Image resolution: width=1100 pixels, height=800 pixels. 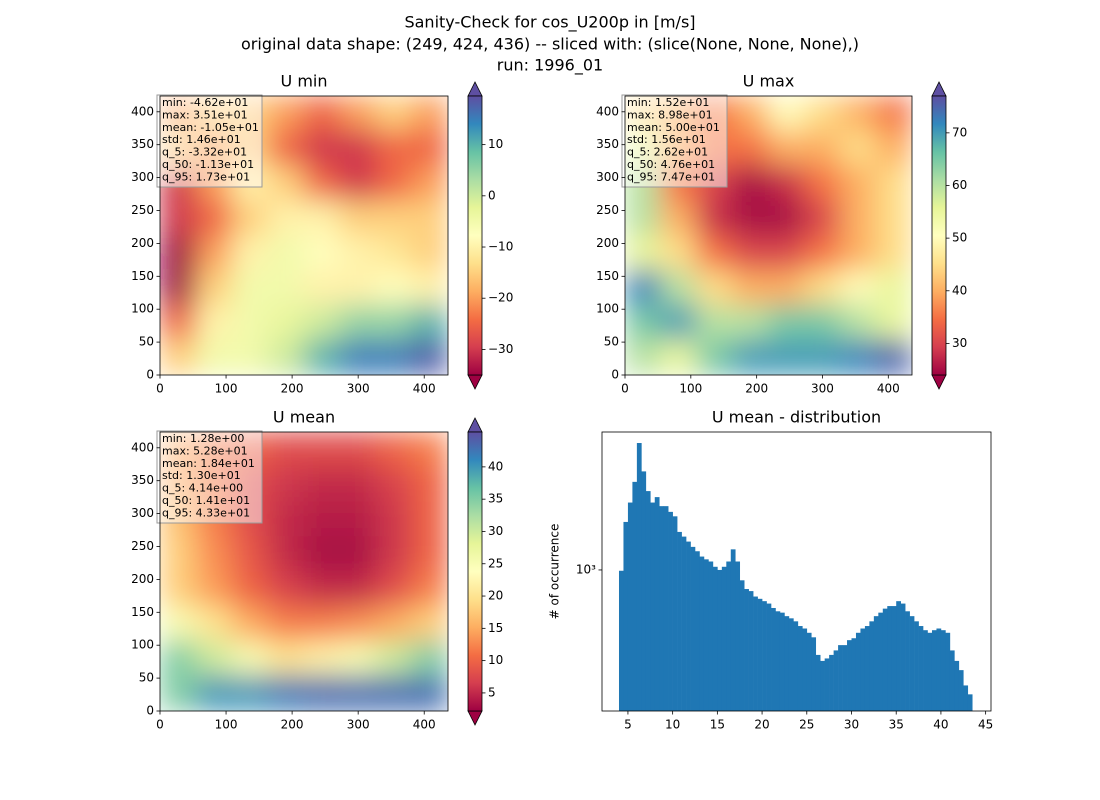 What do you see at coordinates (690, 389) in the screenshot?
I see `x-tick-label: 100` at bounding box center [690, 389].